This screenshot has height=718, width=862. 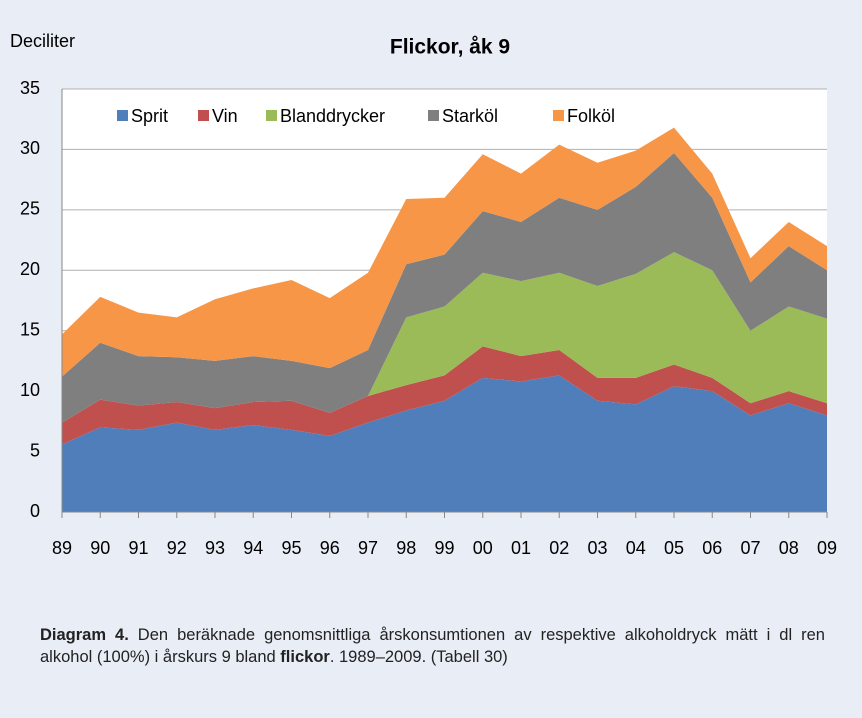 I want to click on legend-label: Vin, so click(x=225, y=116).